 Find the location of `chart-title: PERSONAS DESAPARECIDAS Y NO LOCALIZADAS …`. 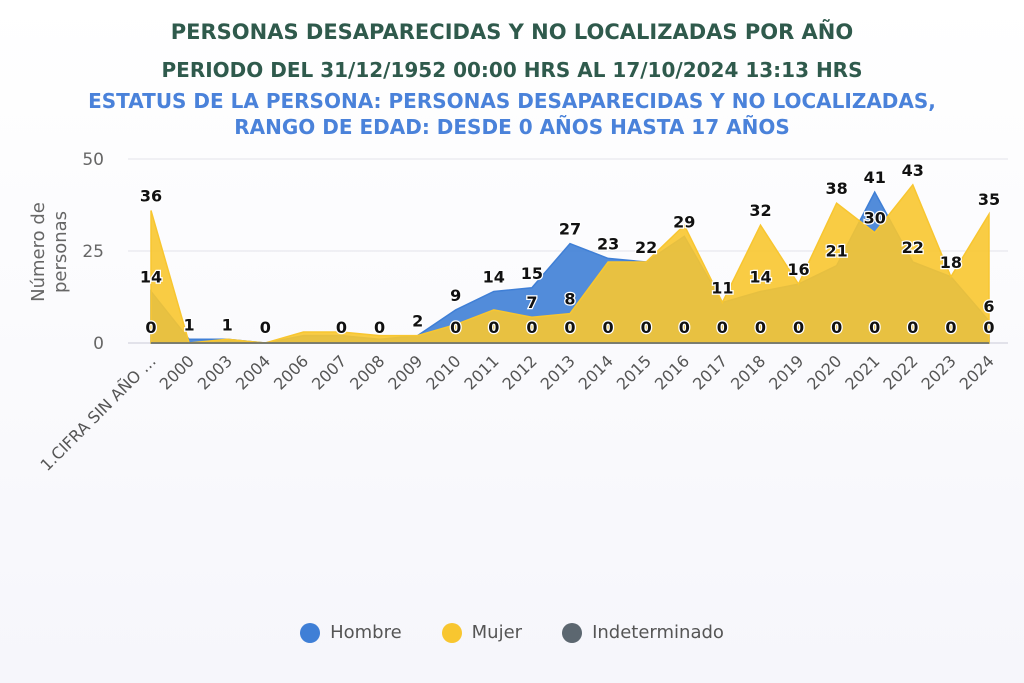

chart-title: PERSONAS DESAPARECIDAS Y NO LOCALIZADAS … is located at coordinates (512, 32).